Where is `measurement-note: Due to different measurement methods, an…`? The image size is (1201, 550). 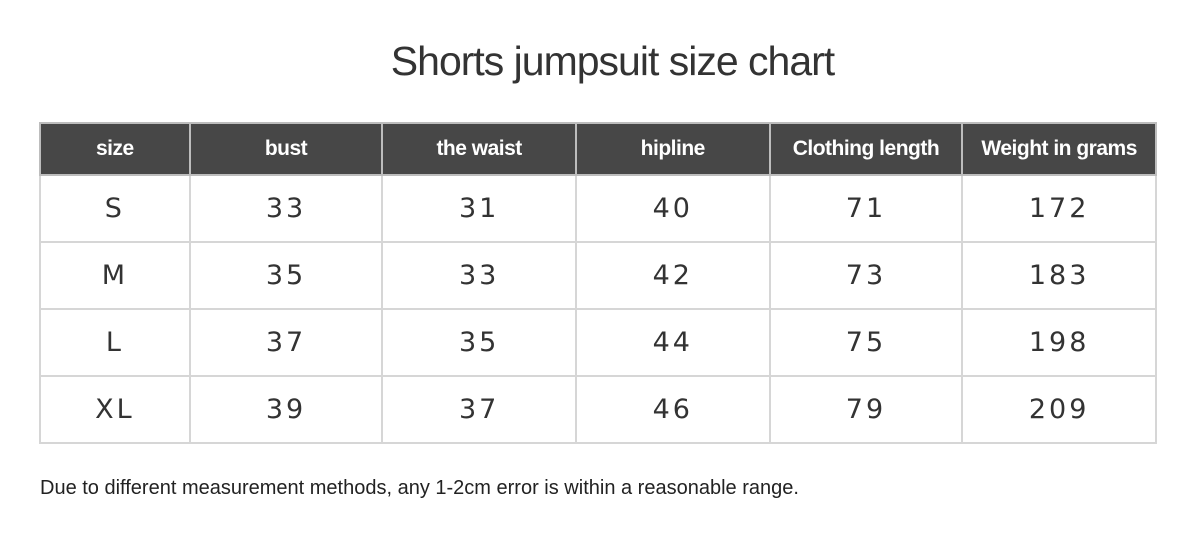 measurement-note: Due to different measurement methods, an… is located at coordinates (419, 488).